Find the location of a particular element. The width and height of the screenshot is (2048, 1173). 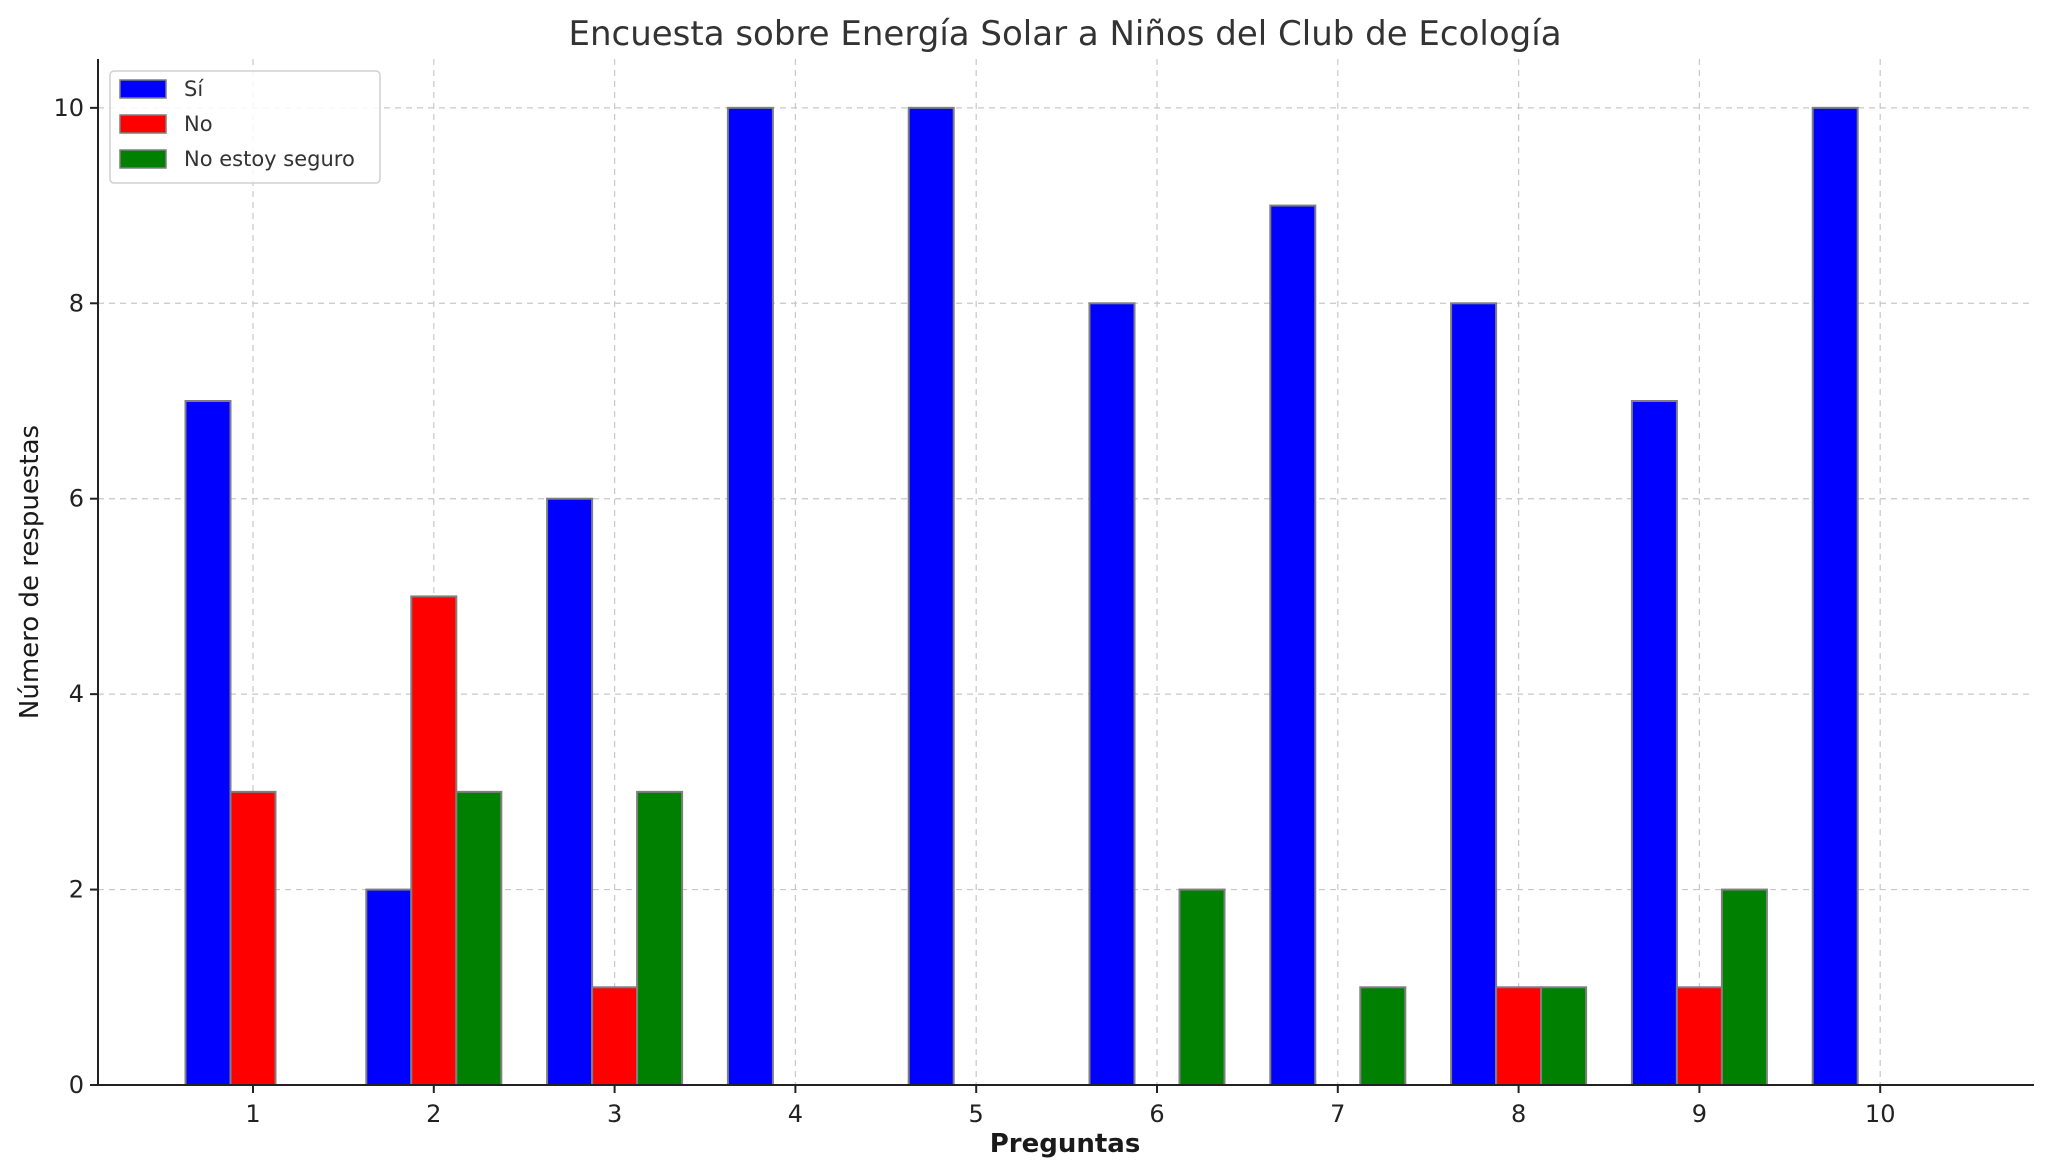

legend-label: No estoy seguro is located at coordinates (269, 159).